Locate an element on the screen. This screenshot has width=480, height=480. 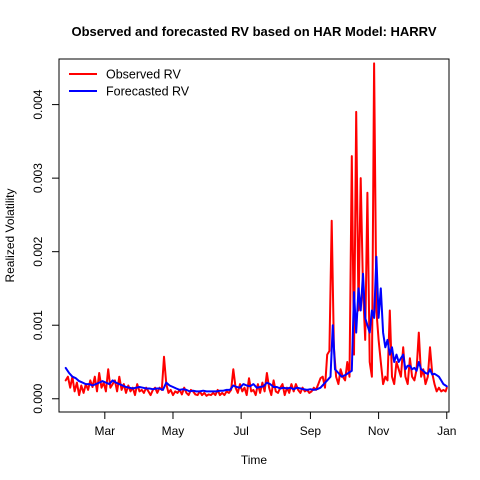
legend-label-observed: Observed RV is located at coordinates (143, 75).